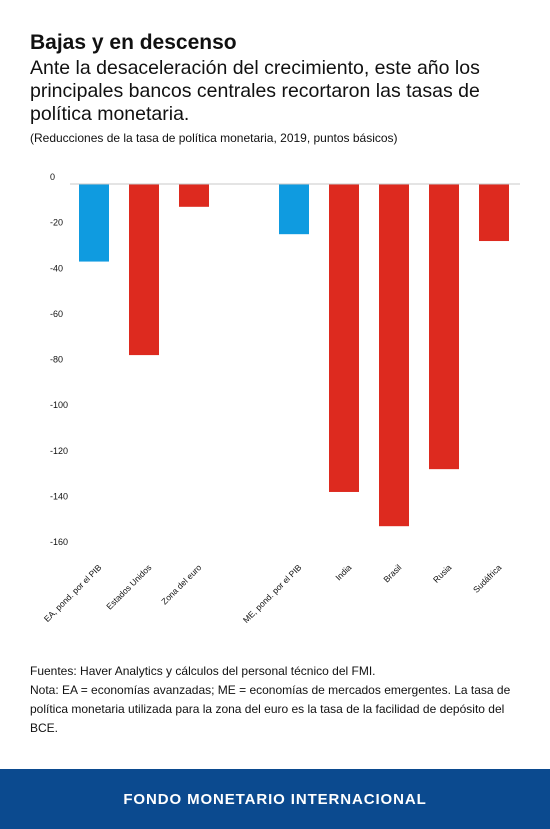 The width and height of the screenshot is (550, 829). What do you see at coordinates (59, 496) in the screenshot?
I see `y-tick-label: -140` at bounding box center [59, 496].